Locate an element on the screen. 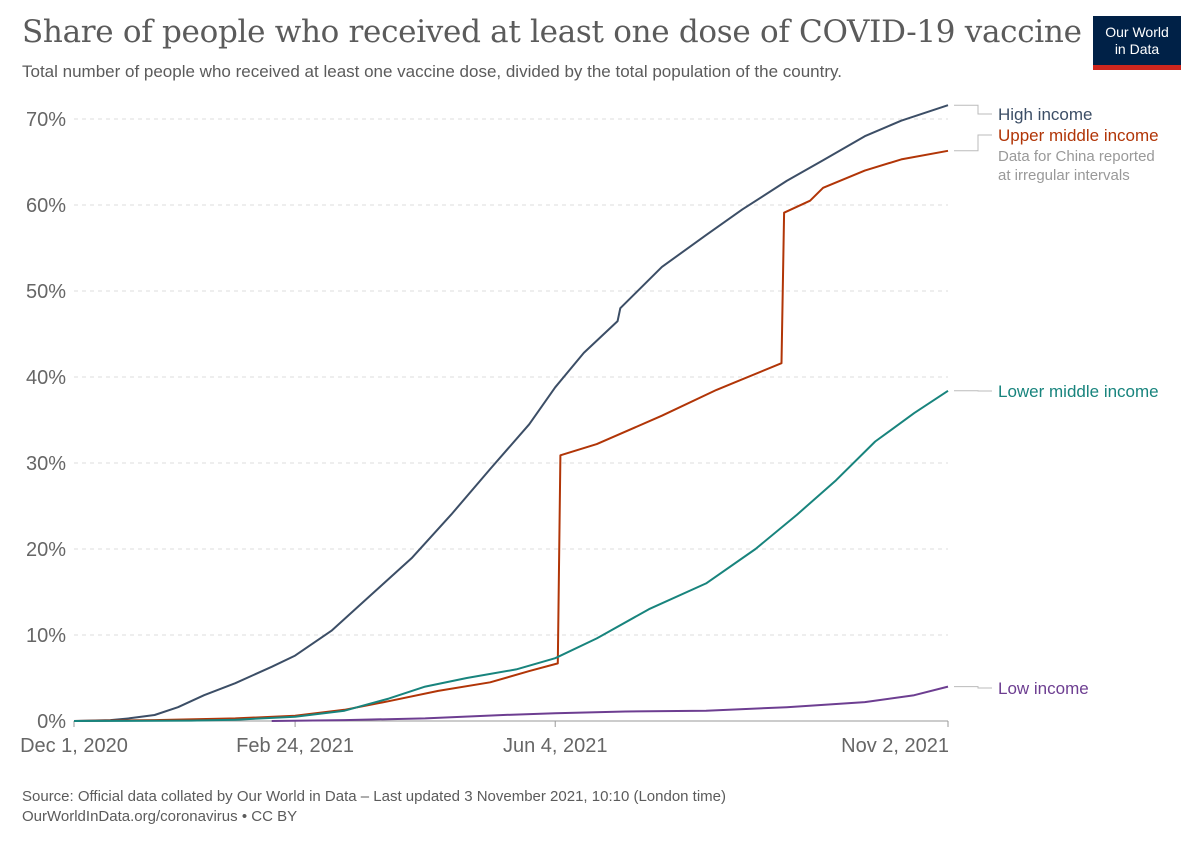 The width and height of the screenshot is (1200, 847). y-tick-label: 30% is located at coordinates (46, 464).